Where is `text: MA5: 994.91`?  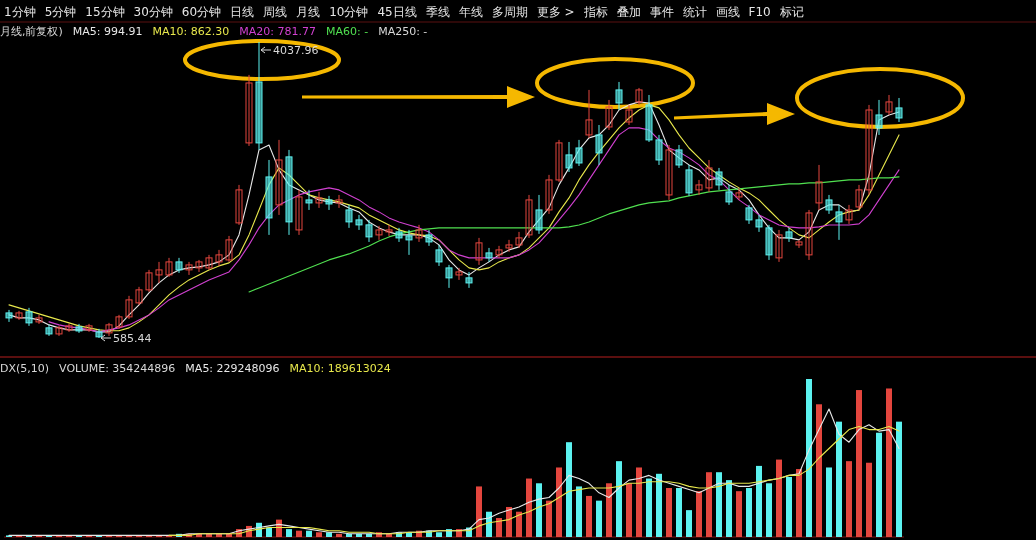
text: MA5: 994.91 is located at coordinates (107, 31).